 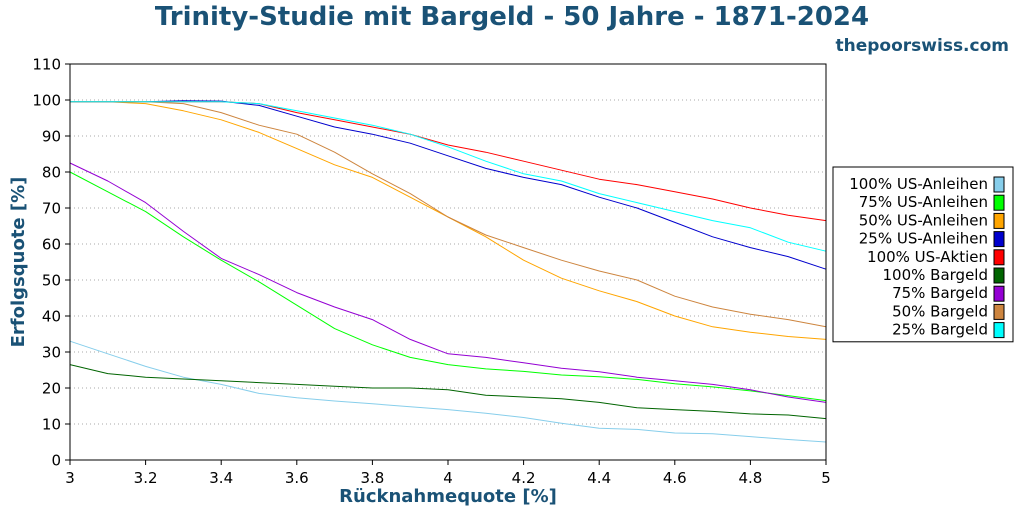 What do you see at coordinates (46, 101) in the screenshot?
I see `y-tick-label: 100` at bounding box center [46, 101].